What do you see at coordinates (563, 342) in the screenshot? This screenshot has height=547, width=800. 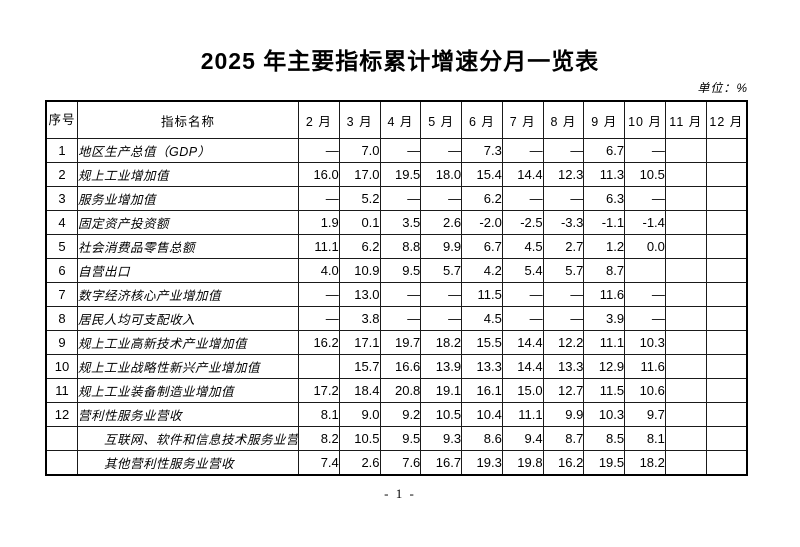 I see `value-cell: 12.2` at bounding box center [563, 342].